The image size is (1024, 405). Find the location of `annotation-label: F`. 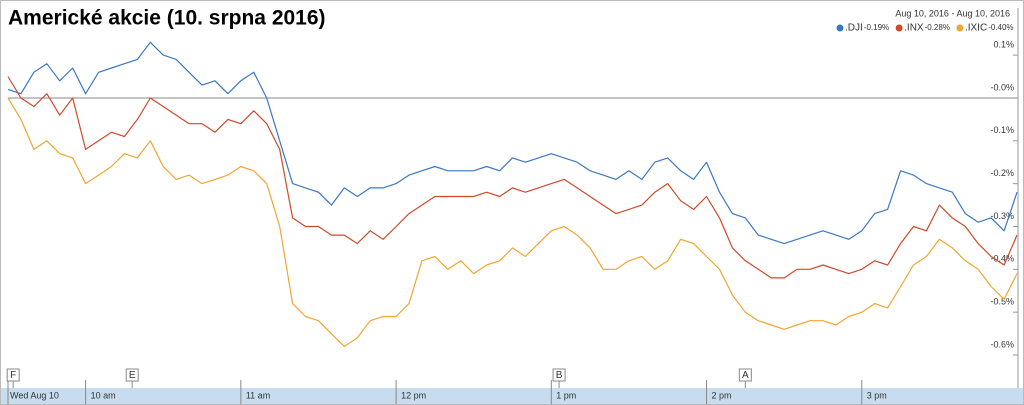

annotation-label: F is located at coordinates (13, 375).